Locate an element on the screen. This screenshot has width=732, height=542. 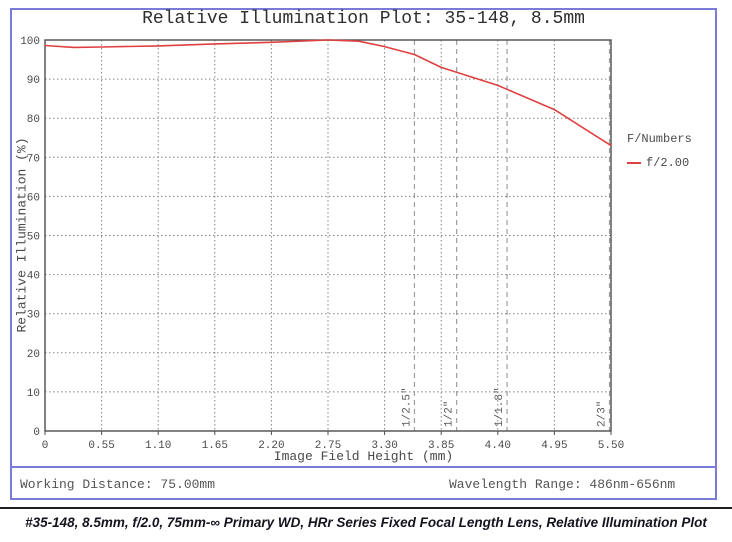
legend-line-swatch is located at coordinates (634, 163).